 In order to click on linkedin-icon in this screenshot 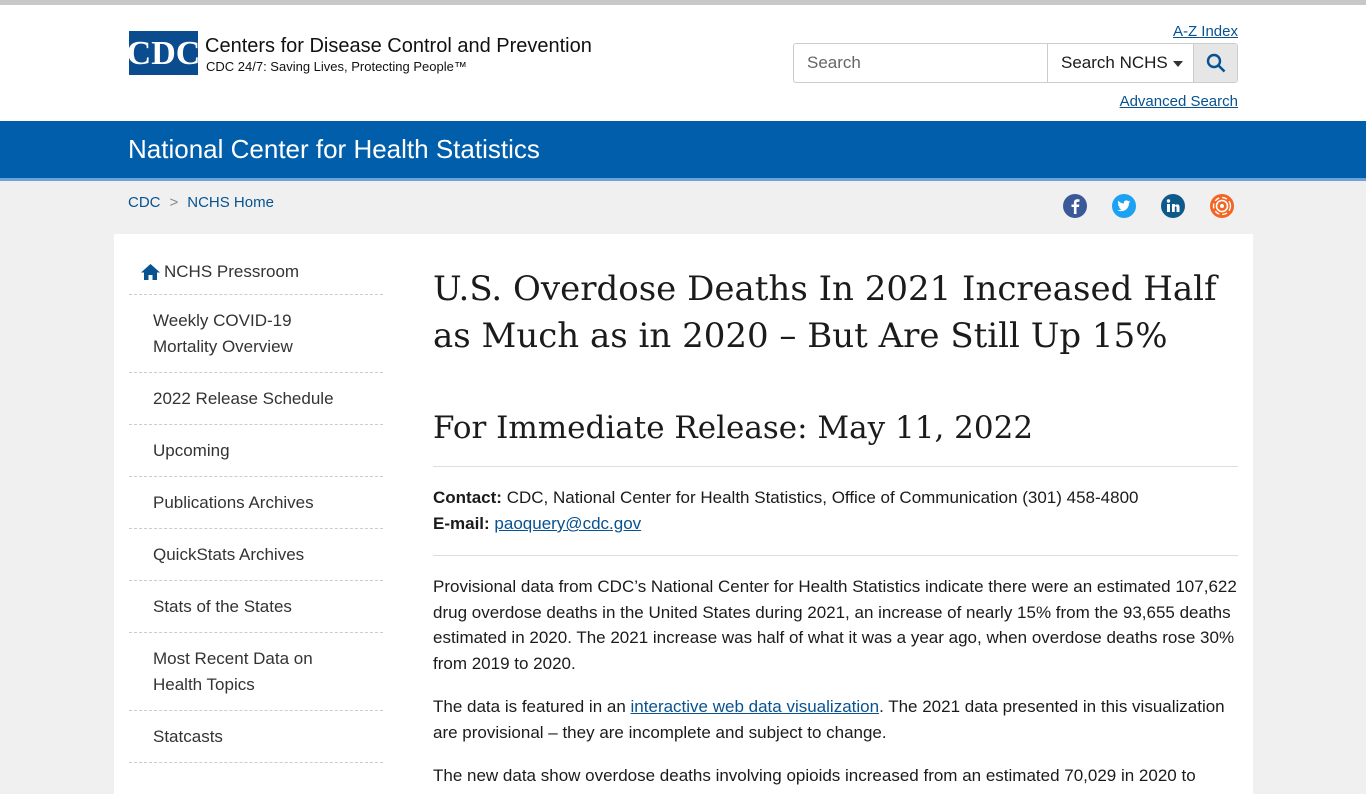, I will do `click(1173, 206)`.